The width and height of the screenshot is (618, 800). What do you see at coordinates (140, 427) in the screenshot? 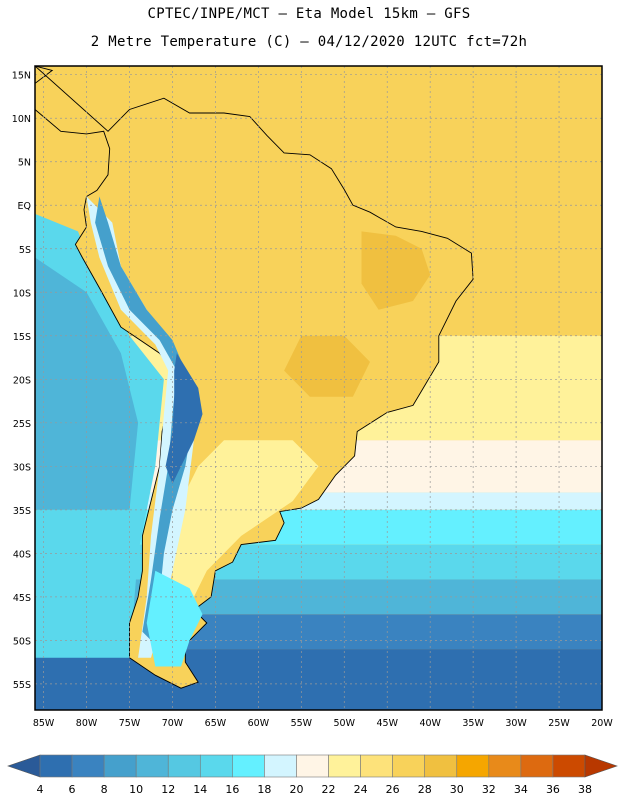
I see `andes-cool-band` at bounding box center [140, 427].